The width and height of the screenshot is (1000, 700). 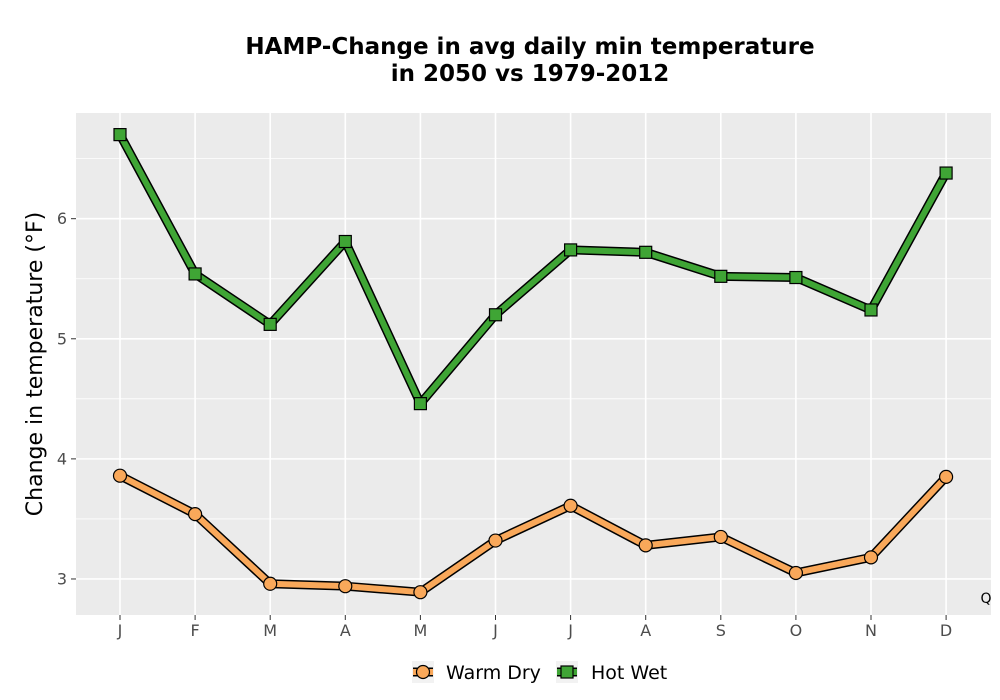 I want to click on y-axis-title: Change in temperature (°F), so click(x=35, y=364).